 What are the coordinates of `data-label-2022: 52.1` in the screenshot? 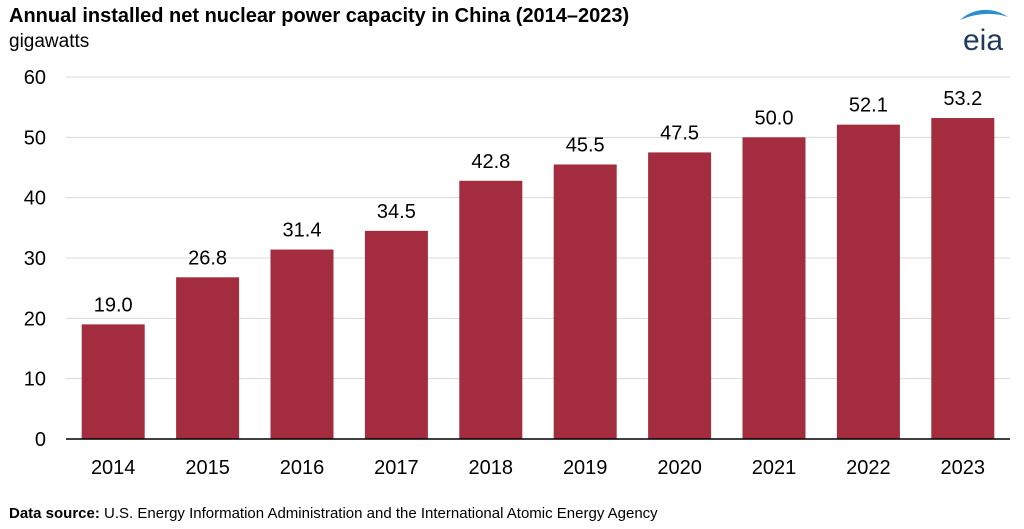 It's located at (868, 106).